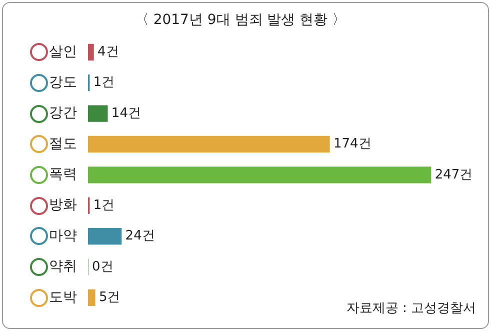 Image resolution: width=491 pixels, height=331 pixels. What do you see at coordinates (453, 174) in the screenshot?
I see `data-label: 247건` at bounding box center [453, 174].